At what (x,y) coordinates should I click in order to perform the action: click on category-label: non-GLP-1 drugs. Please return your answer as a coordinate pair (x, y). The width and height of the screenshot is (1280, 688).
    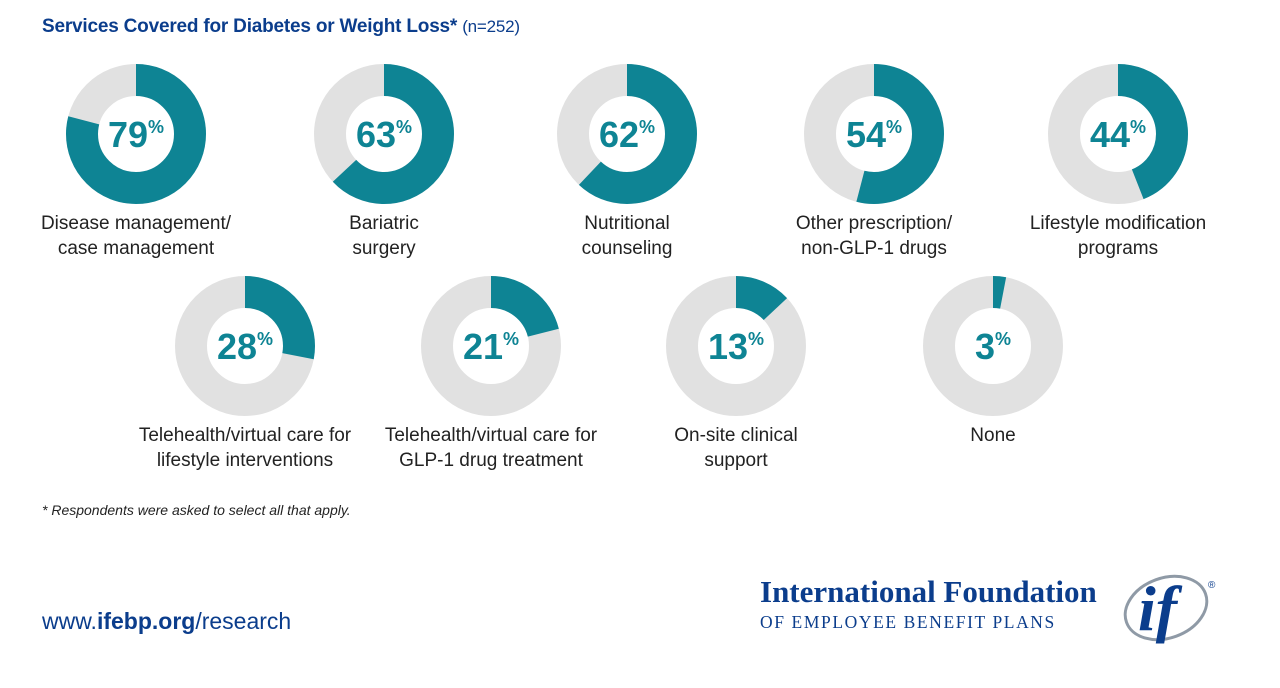
    Looking at the image, I should click on (874, 248).